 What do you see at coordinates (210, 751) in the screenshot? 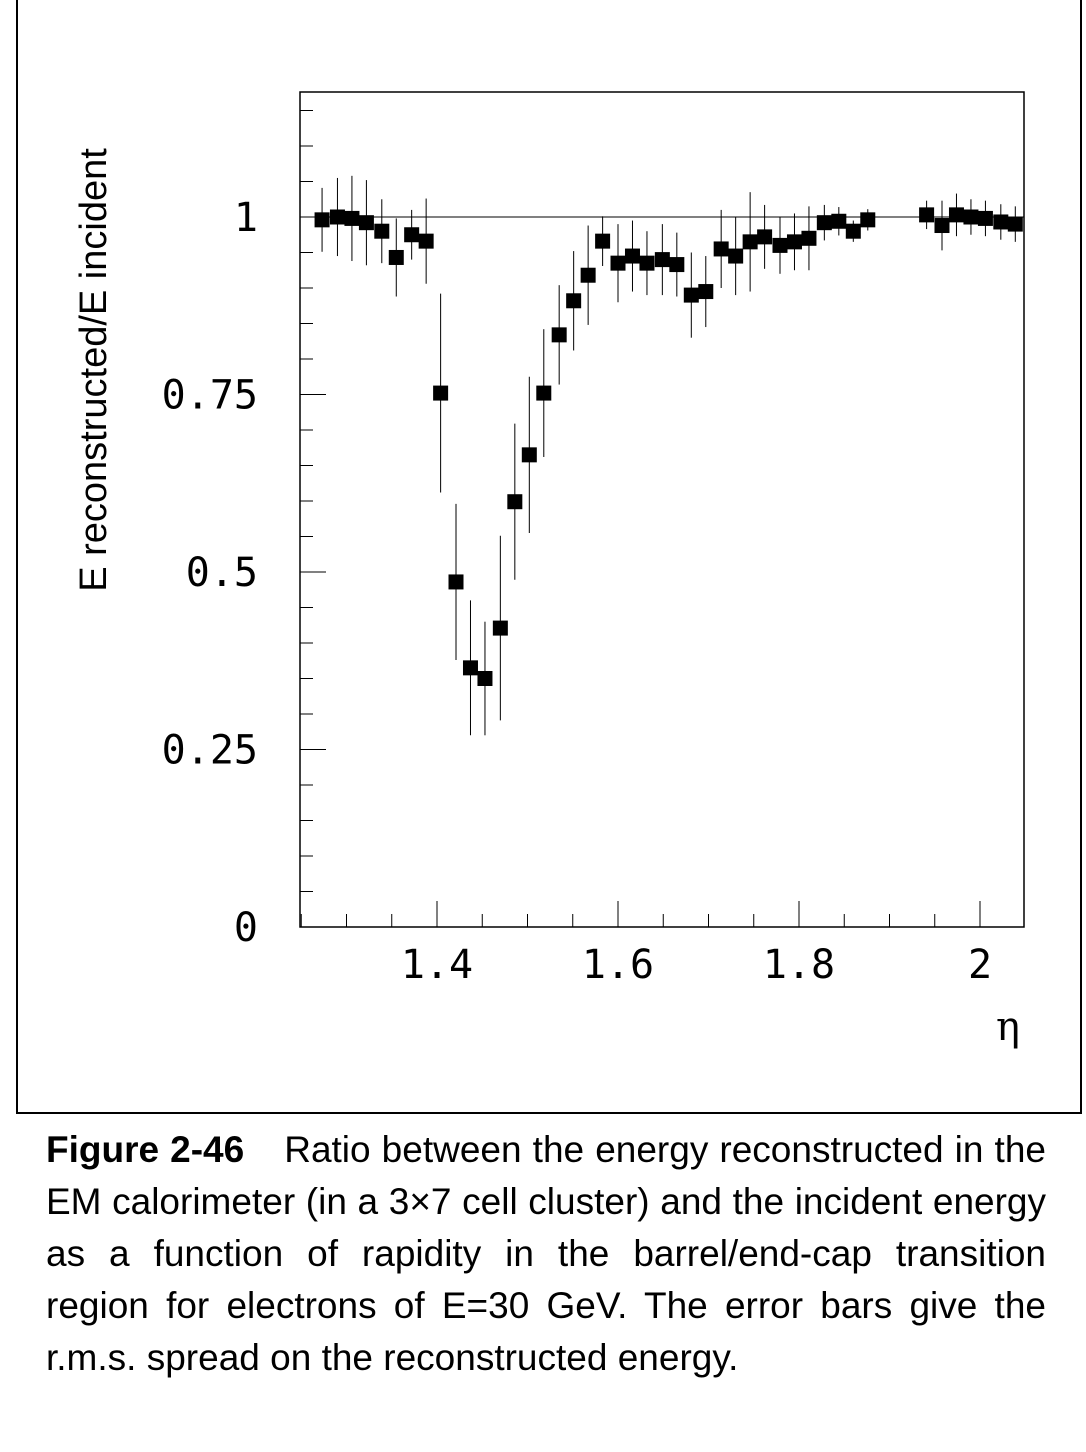
I see `y-tick-label: 0.25` at bounding box center [210, 751].